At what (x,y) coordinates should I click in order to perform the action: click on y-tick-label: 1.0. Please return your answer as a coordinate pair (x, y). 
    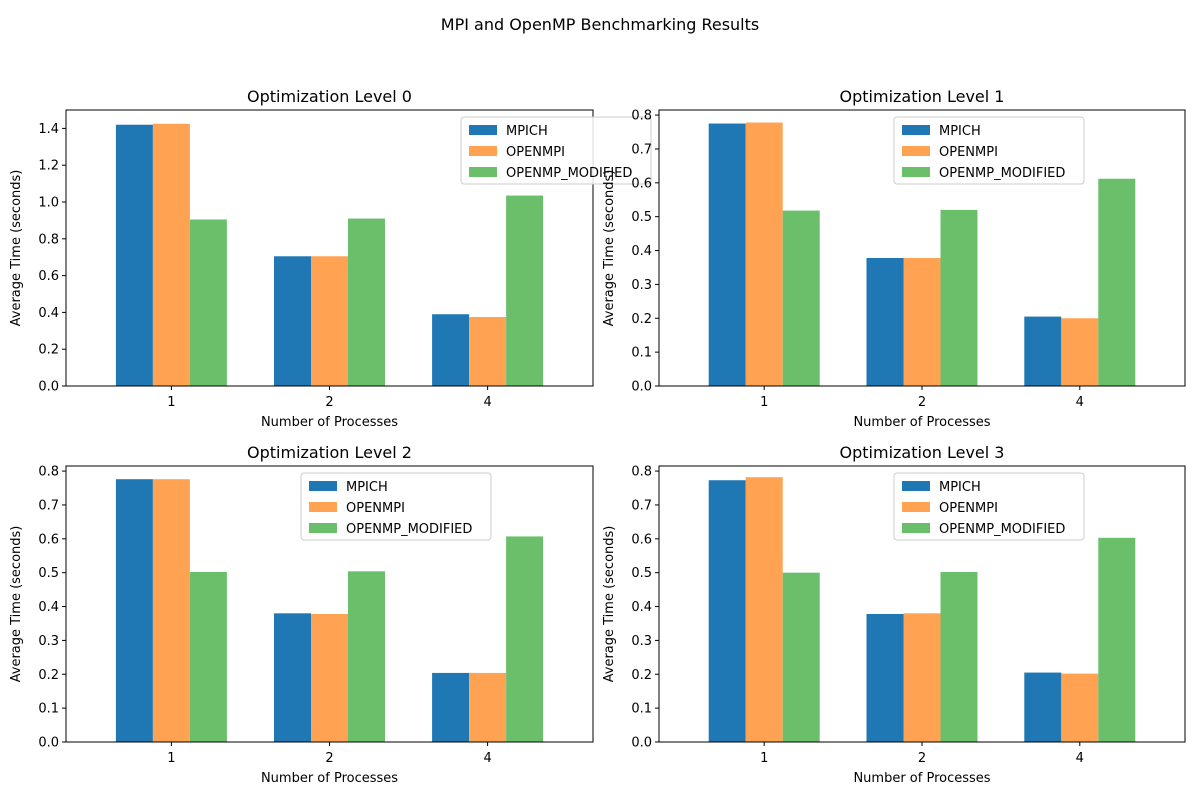
    Looking at the image, I should click on (48, 203).